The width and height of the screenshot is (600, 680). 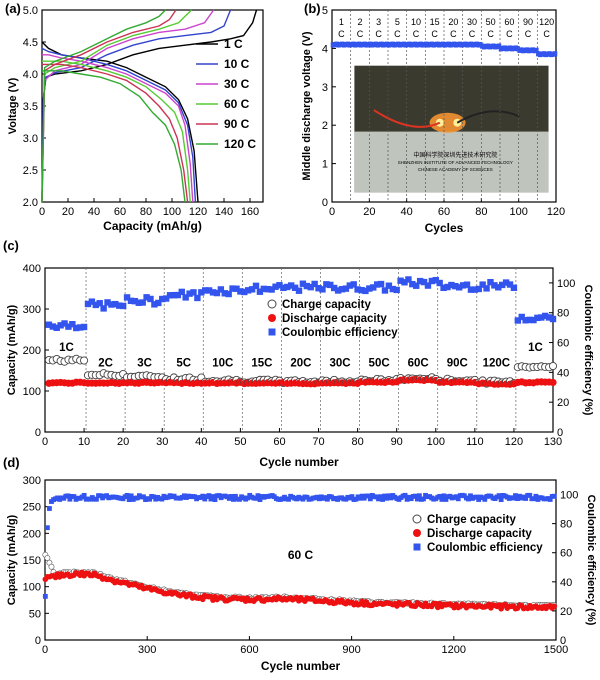 I want to click on panel-d-x-tick-label: 600, so click(x=249, y=650).